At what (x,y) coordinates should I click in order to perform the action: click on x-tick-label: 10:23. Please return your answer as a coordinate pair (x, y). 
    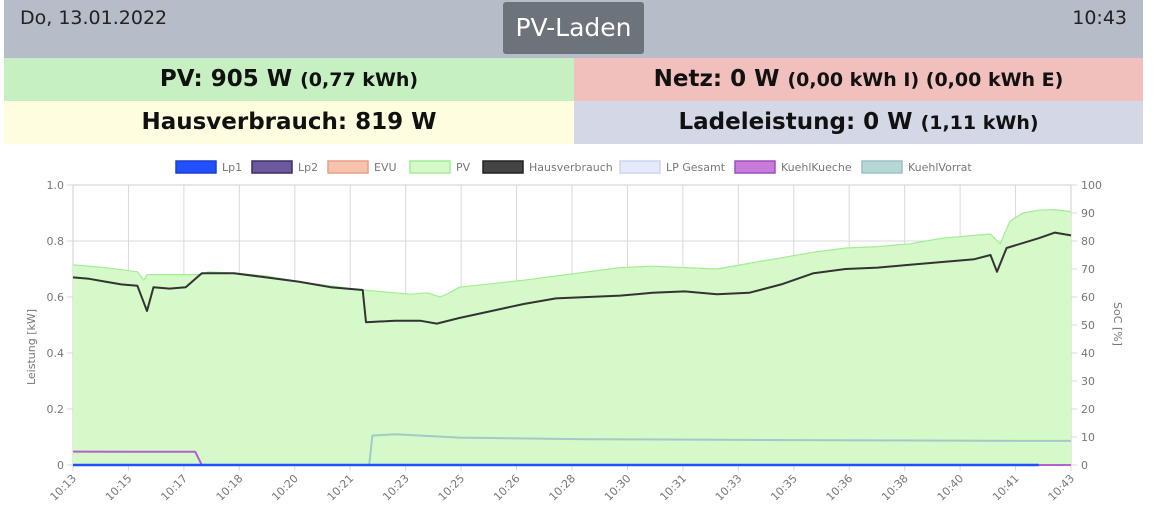
    Looking at the image, I should click on (396, 488).